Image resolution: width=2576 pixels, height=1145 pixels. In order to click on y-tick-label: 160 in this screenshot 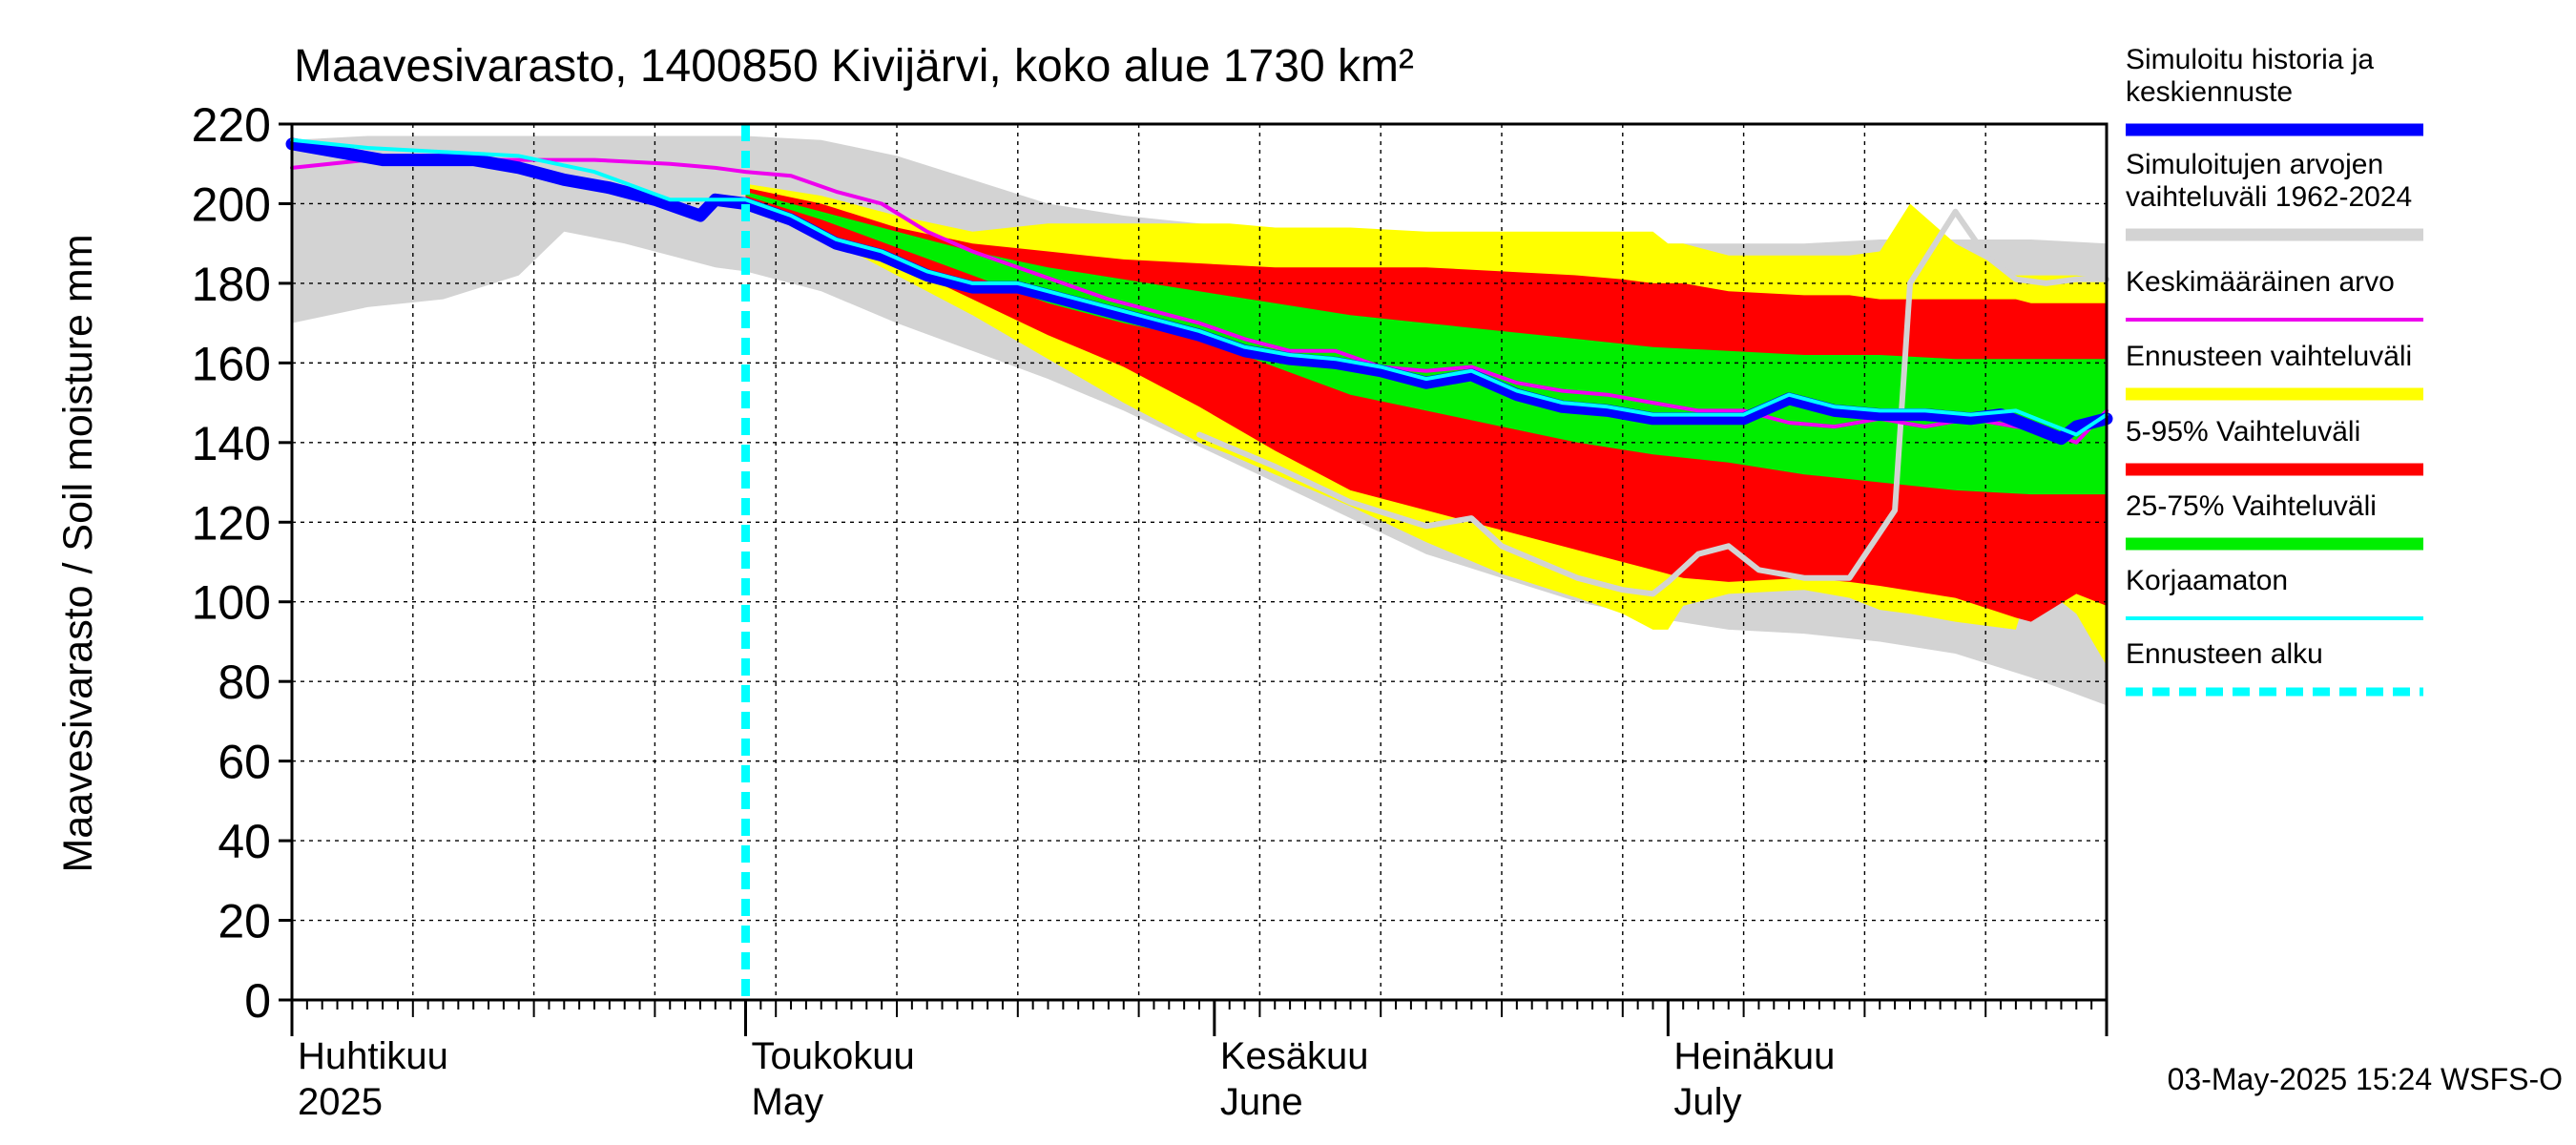, I will do `click(231, 364)`.